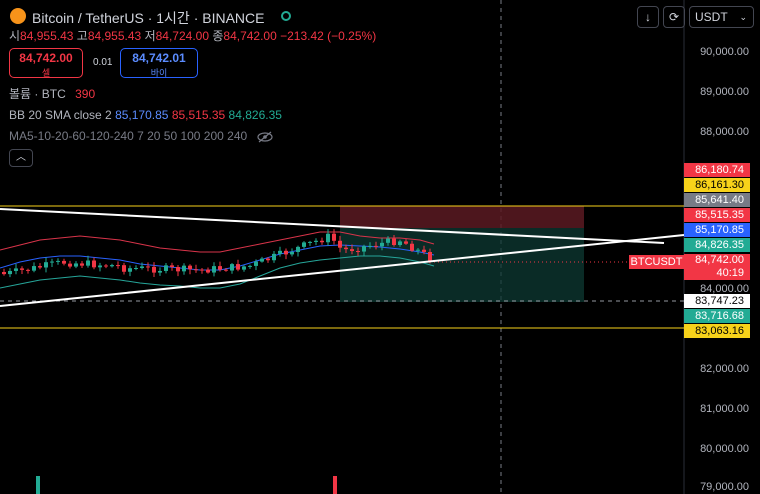 The height and width of the screenshot is (494, 760). I want to click on market-status-icon, so click(286, 16).